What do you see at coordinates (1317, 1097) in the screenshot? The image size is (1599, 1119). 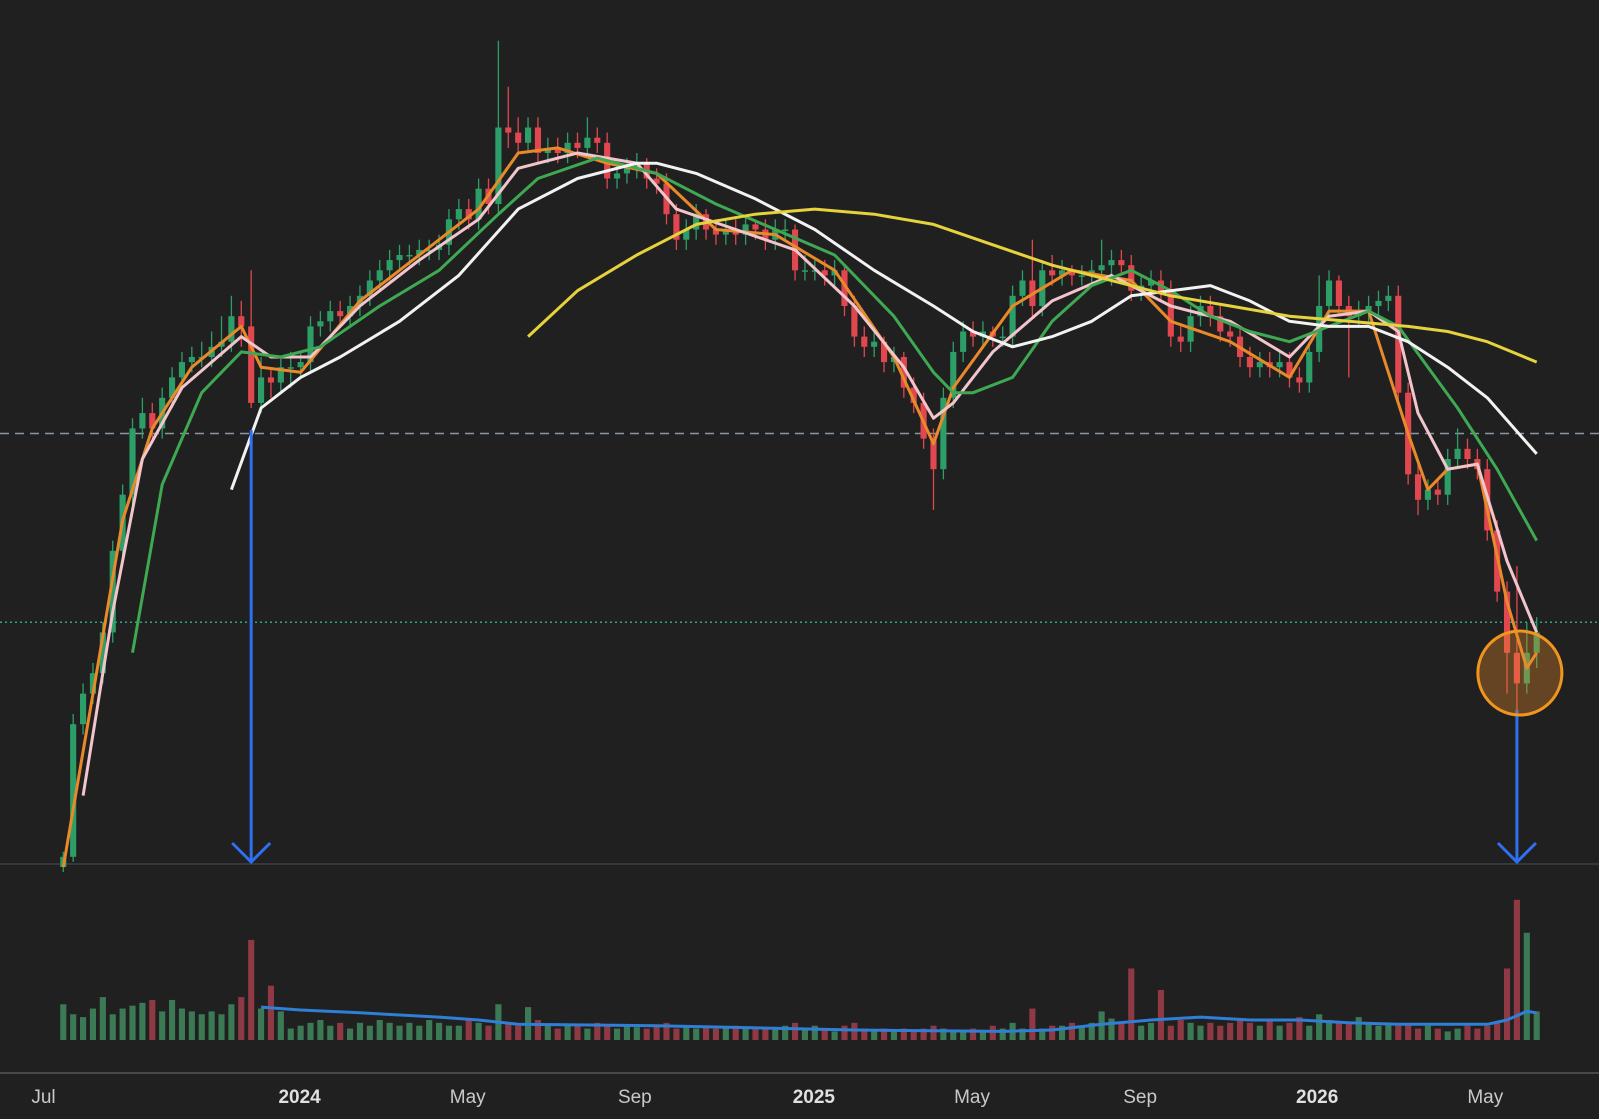 I see `x-tick-label: 2026` at bounding box center [1317, 1097].